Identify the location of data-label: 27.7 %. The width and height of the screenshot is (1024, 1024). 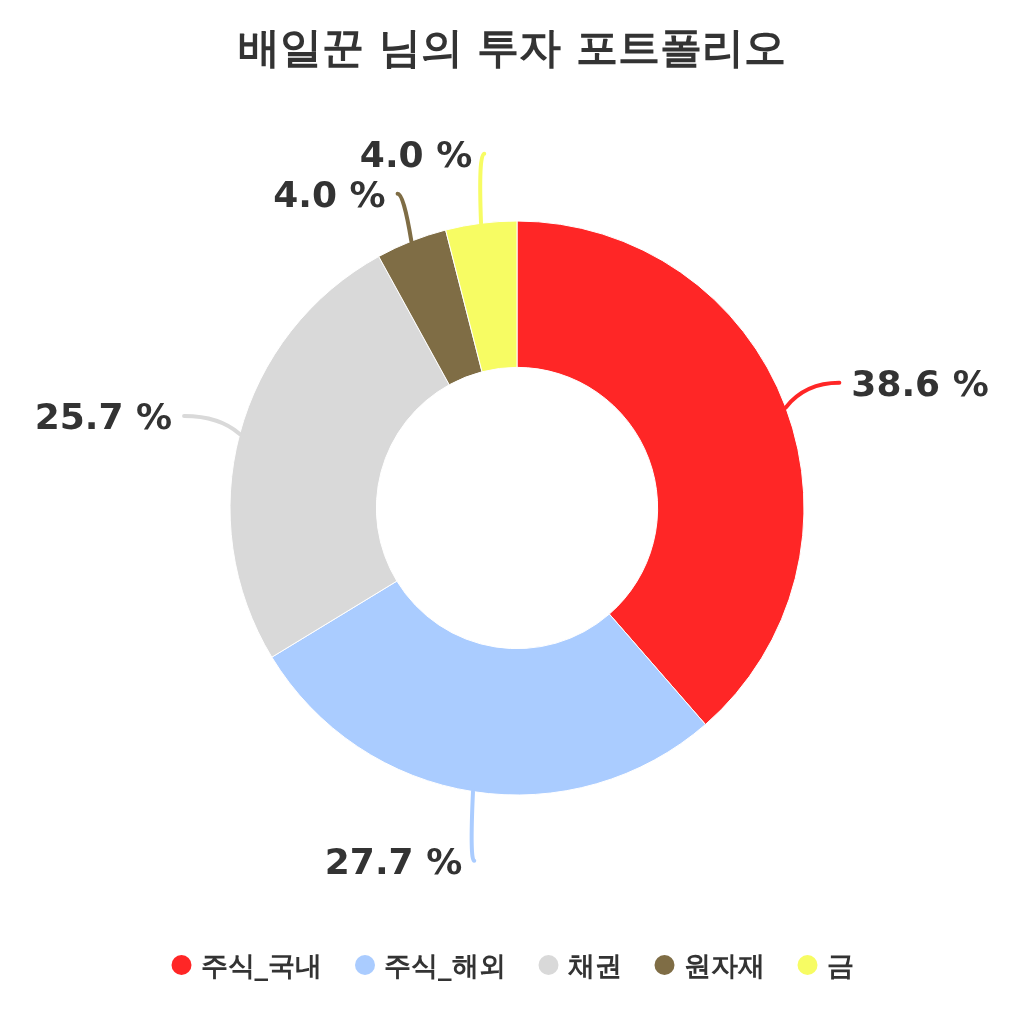
(393, 861).